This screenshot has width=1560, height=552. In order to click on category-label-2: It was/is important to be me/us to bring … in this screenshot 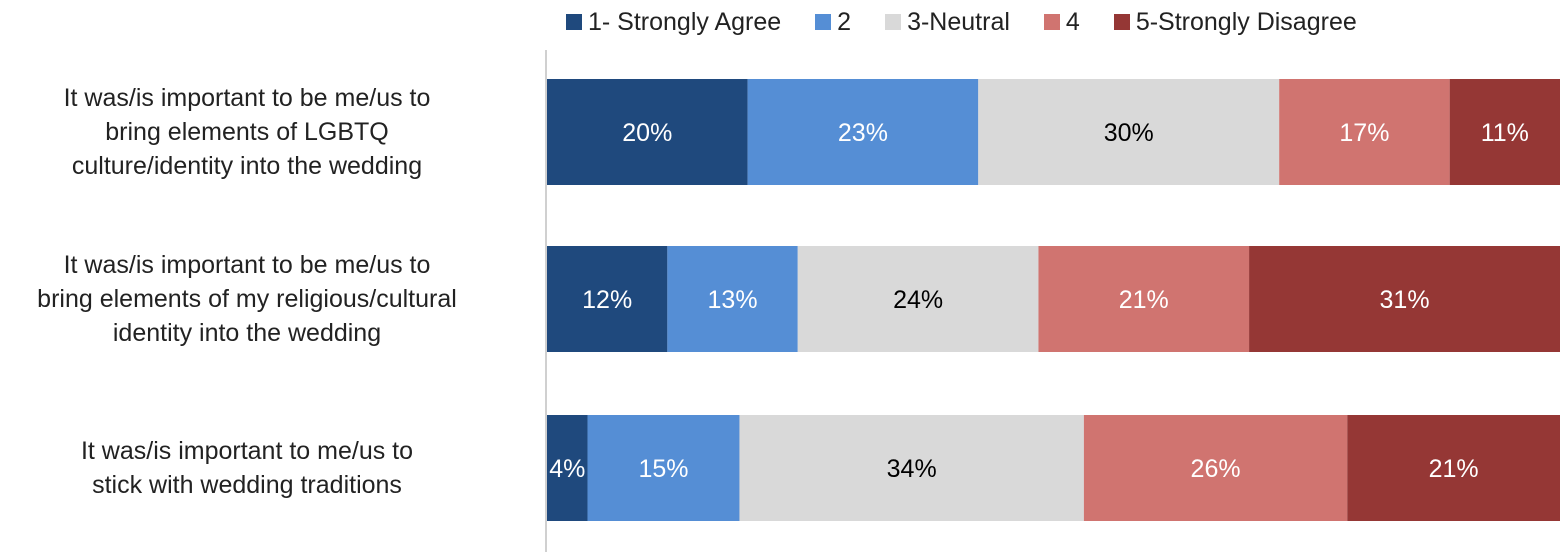, I will do `click(258, 299)`.